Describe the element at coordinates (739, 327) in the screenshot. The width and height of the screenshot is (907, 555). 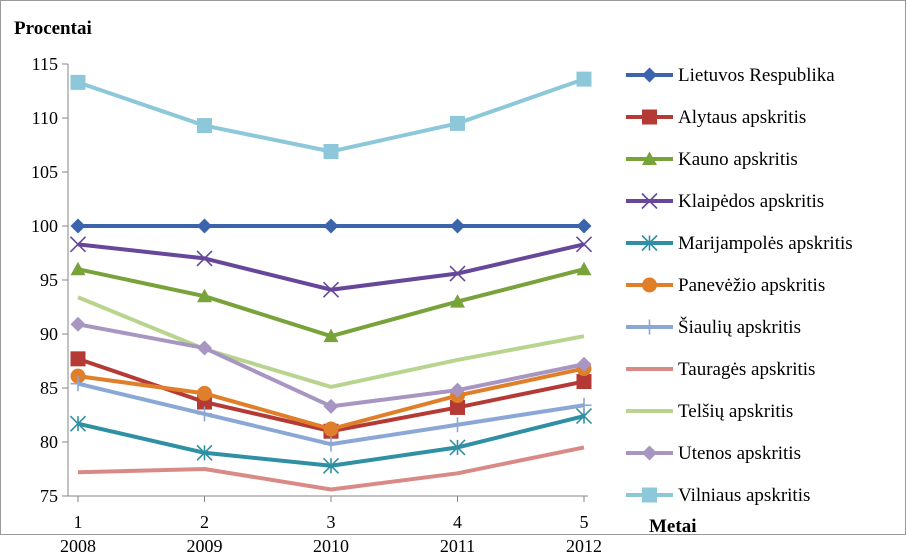
I see `legend-label: Šiaulių apskritis` at that location.